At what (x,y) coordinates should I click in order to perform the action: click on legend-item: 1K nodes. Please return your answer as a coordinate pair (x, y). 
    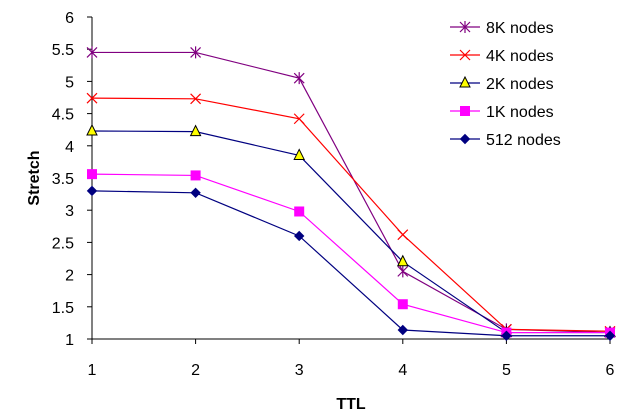
    Looking at the image, I should click on (502, 112).